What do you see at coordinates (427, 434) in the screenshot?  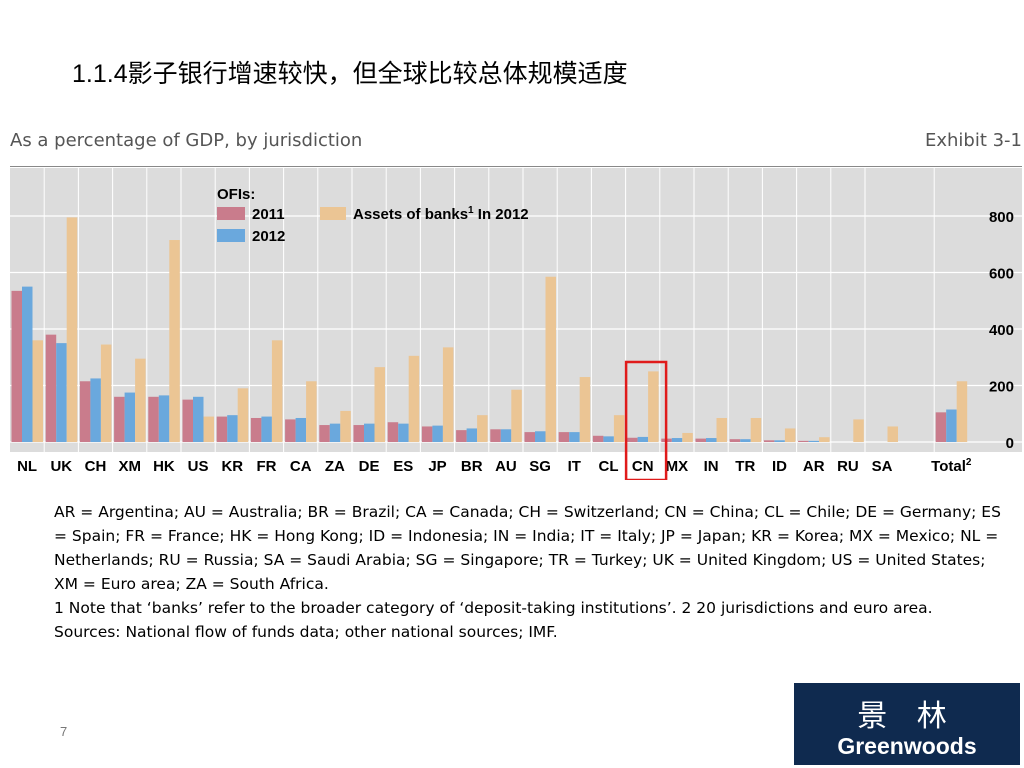 I see `bar-2011-jp` at bounding box center [427, 434].